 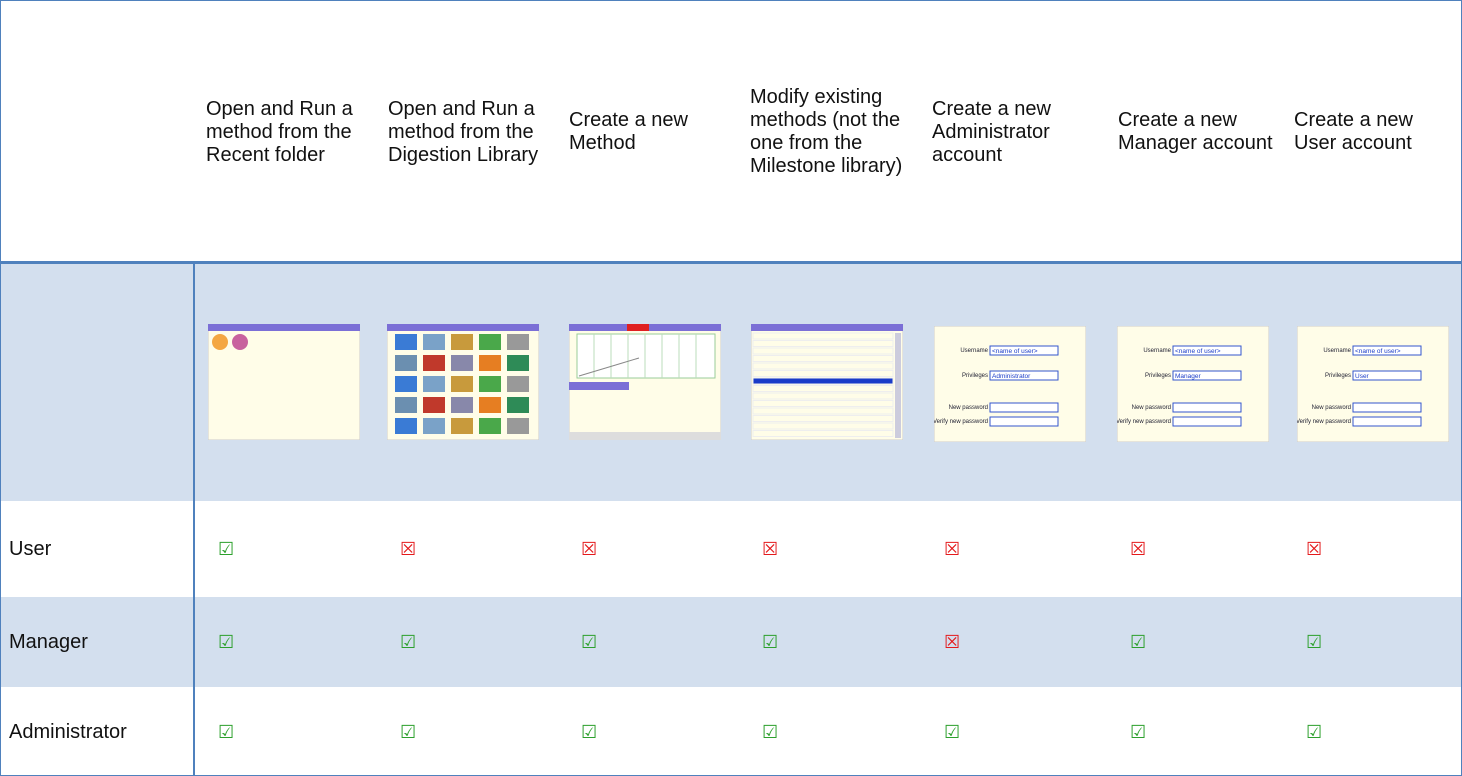 What do you see at coordinates (599, 386) in the screenshot?
I see `table-header` at bounding box center [599, 386].